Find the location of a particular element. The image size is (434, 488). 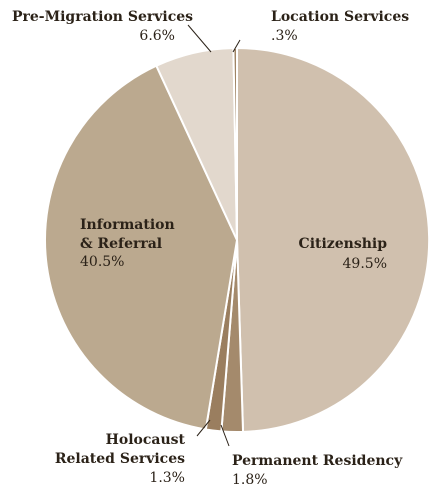

label-permanent-residency-name: Permanent Residency is located at coordinates (317, 461).